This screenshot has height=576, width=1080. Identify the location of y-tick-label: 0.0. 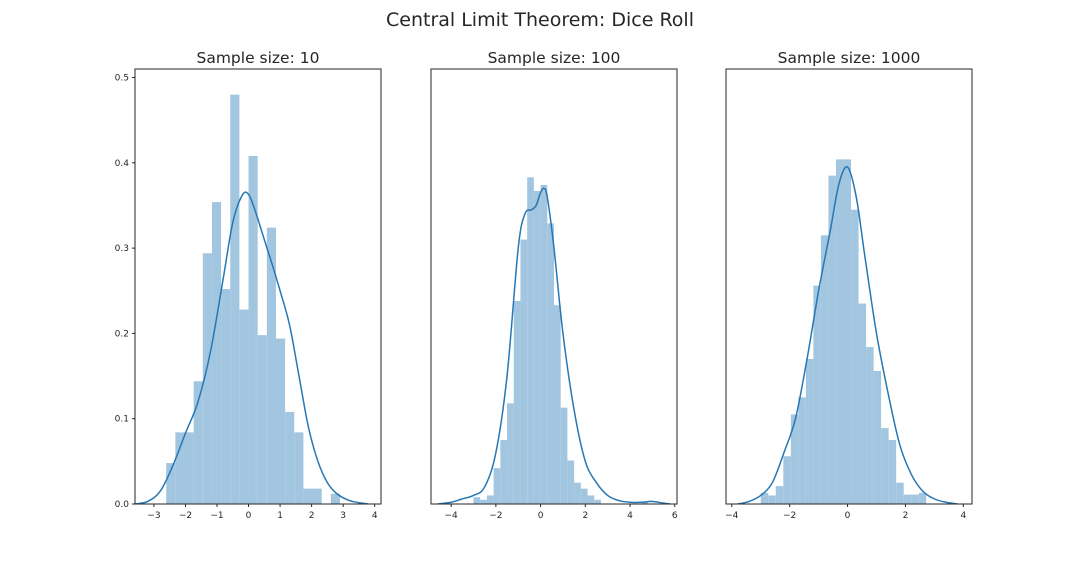
(122, 505).